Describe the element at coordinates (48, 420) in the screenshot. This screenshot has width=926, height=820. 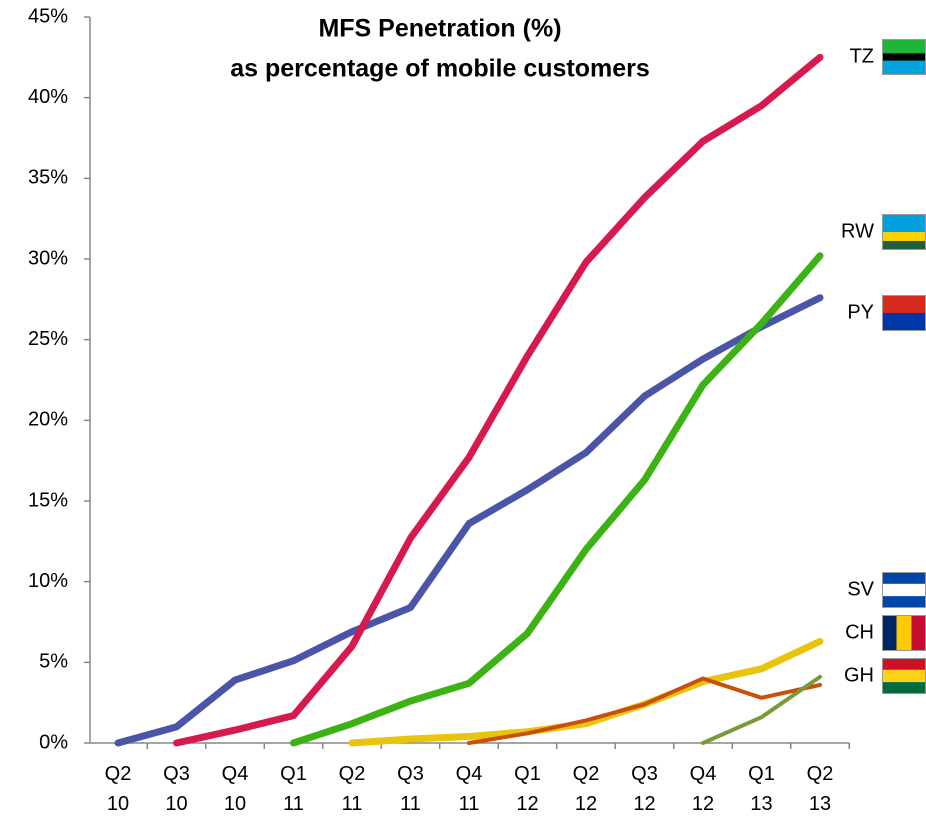
I see `y-tick-label: 20%` at that location.